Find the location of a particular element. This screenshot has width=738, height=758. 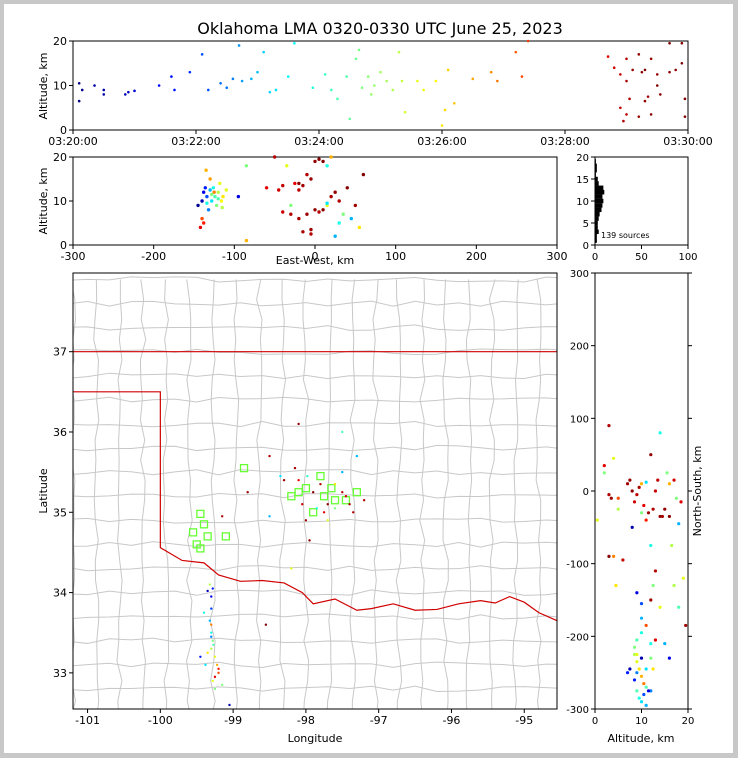

x-tick-label: -99 is located at coordinates (233, 720).